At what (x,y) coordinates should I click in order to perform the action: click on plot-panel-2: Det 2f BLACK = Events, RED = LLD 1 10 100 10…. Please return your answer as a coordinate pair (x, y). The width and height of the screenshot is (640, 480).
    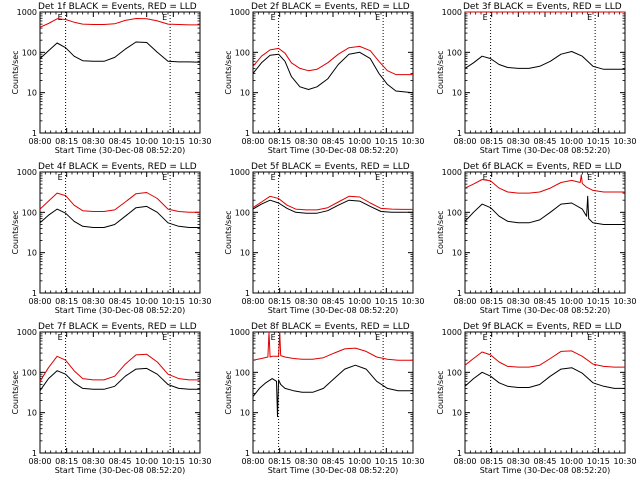
    Looking at the image, I should click on (324, 78).